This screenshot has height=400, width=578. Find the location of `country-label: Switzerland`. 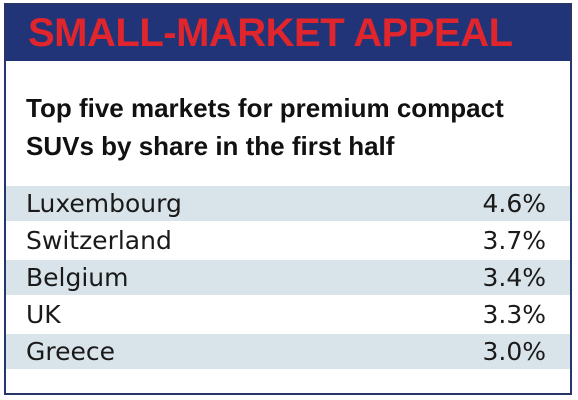

country-label: Switzerland is located at coordinates (99, 240).